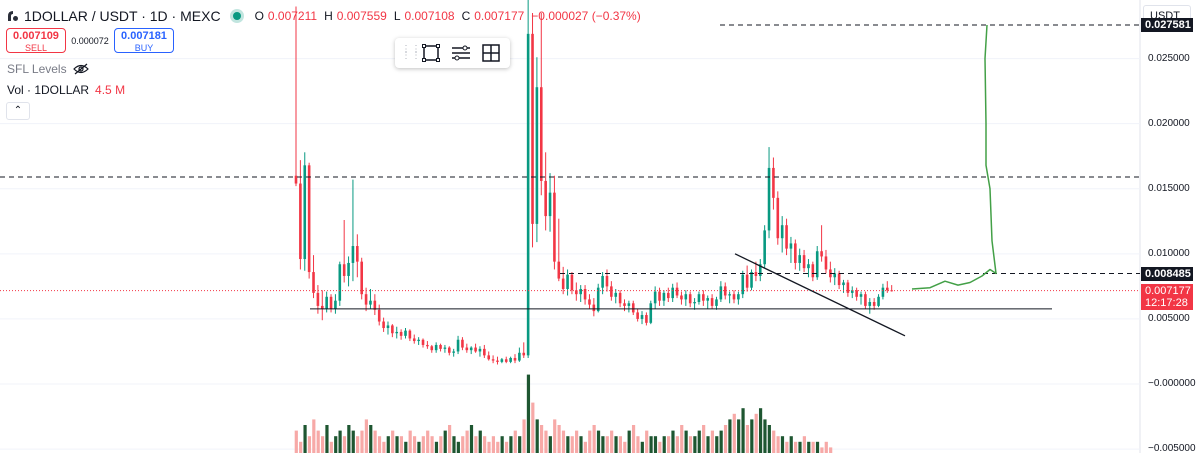 The image size is (1200, 454). I want to click on buy-label: BUY, so click(144, 48).